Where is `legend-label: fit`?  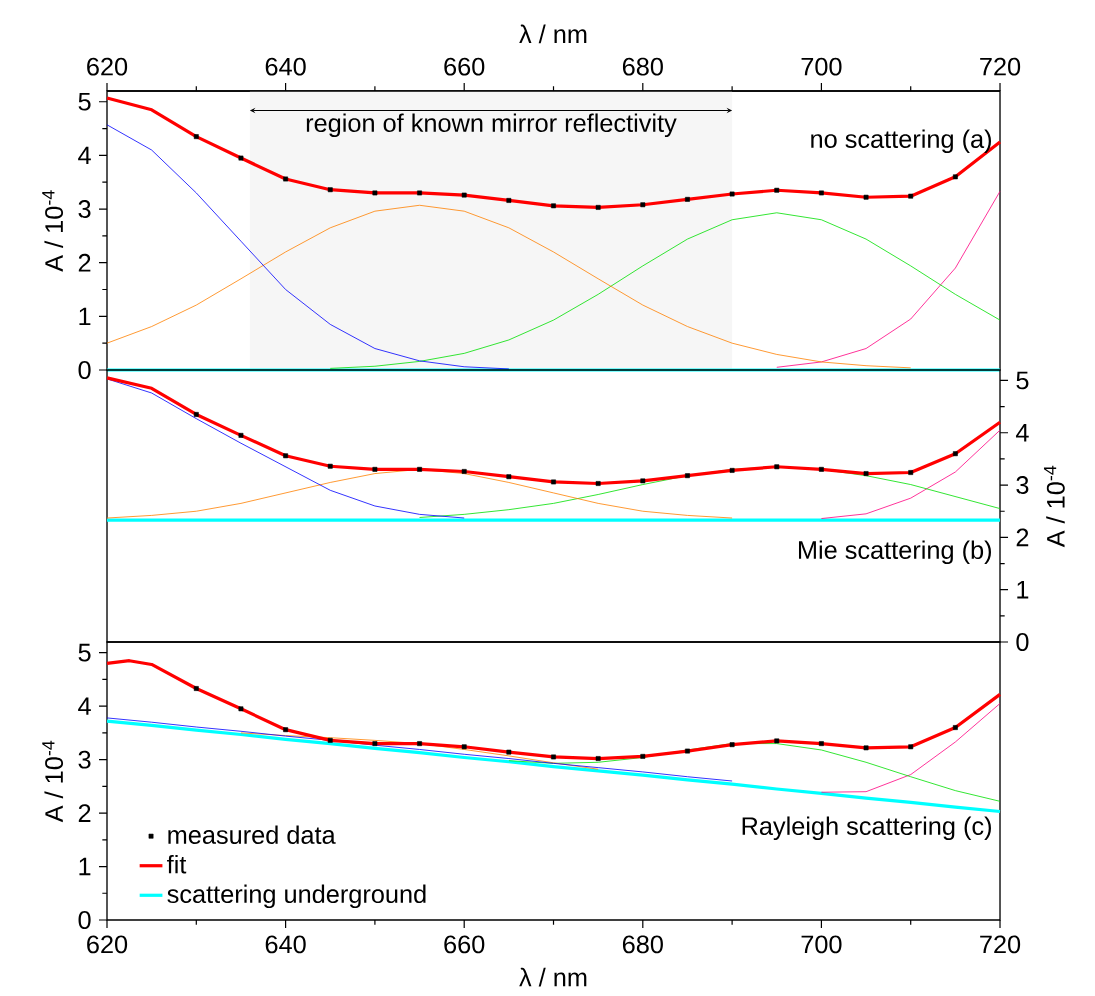
legend-label: fit is located at coordinates (177, 864).